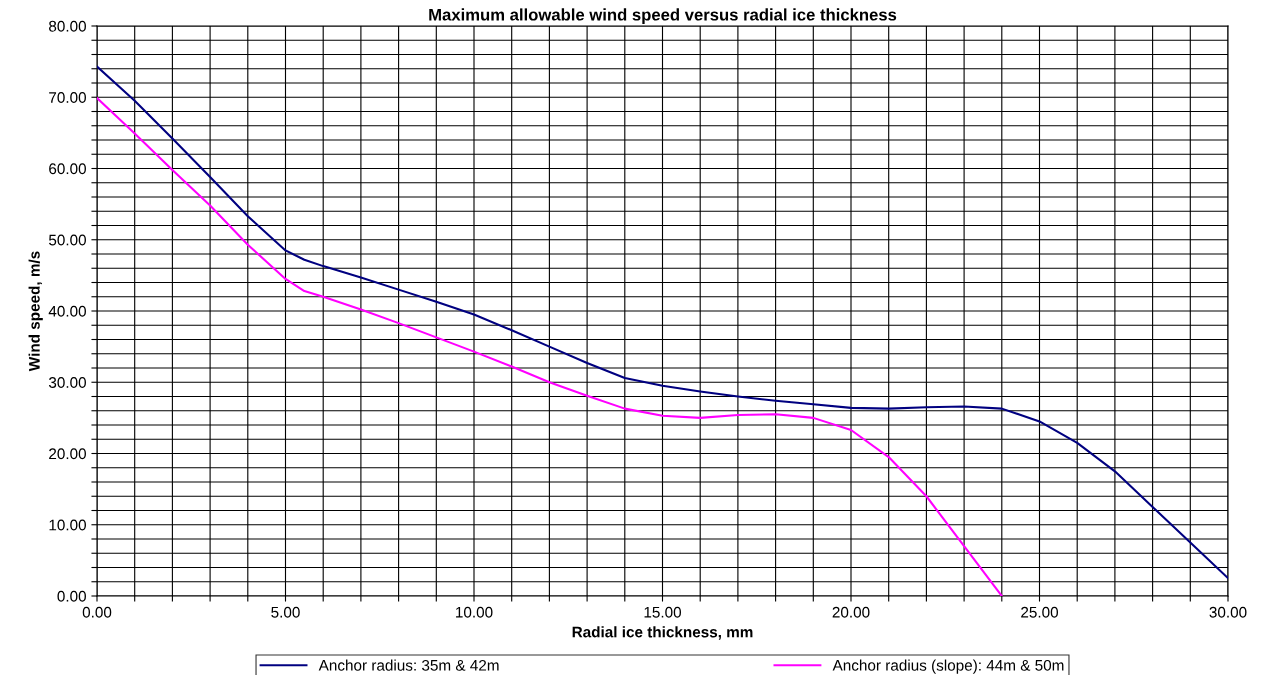 This screenshot has width=1261, height=675. What do you see at coordinates (285, 612) in the screenshot?
I see `x-tick-label: 5.00` at bounding box center [285, 612].